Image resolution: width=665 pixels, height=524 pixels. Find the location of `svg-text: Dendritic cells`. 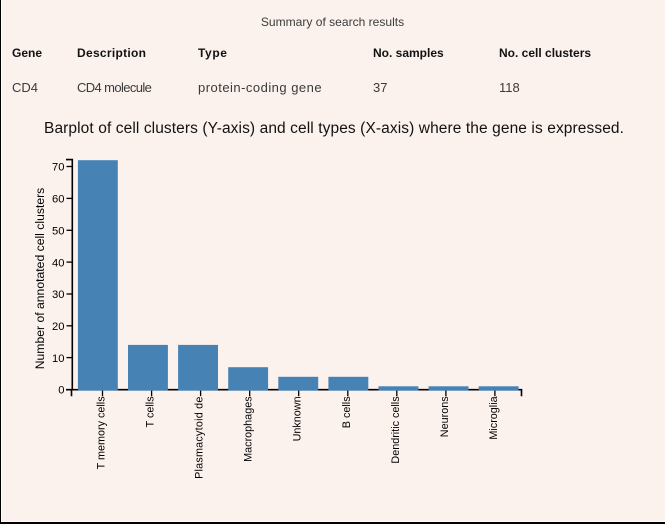

svg-text: Dendritic cells is located at coordinates (396, 430).